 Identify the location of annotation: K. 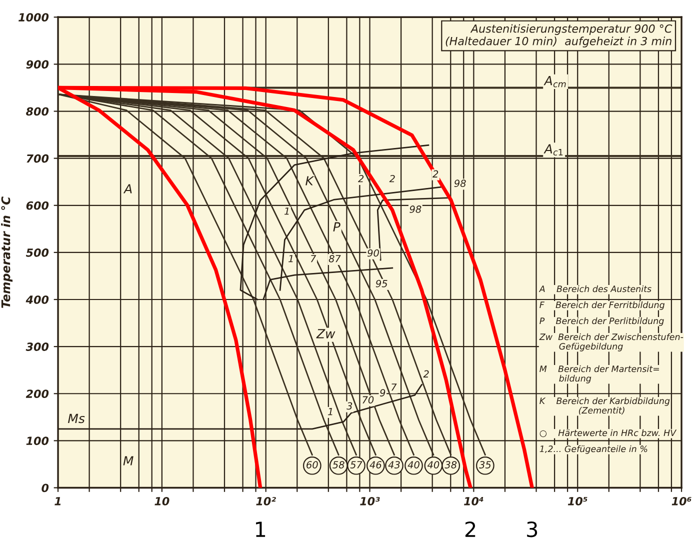
(310, 181).